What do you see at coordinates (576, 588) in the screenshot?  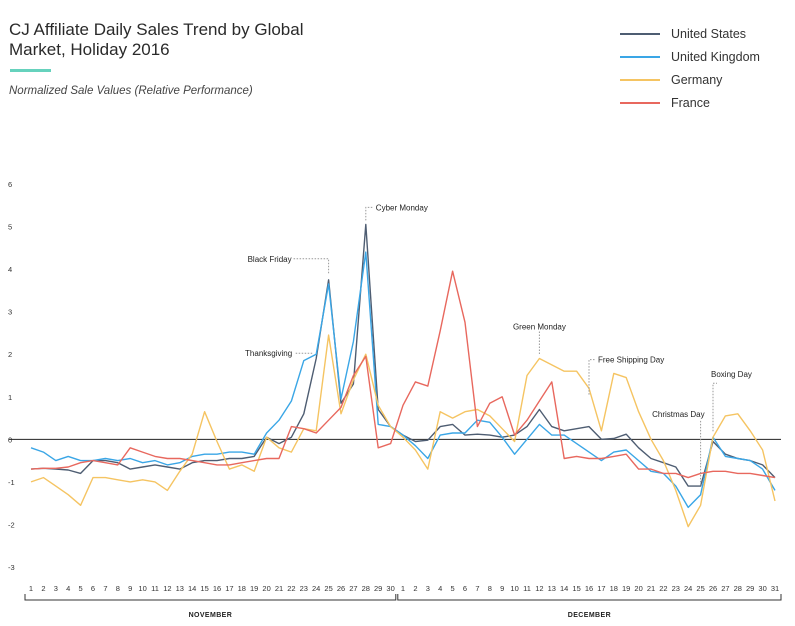 I see `x-tick-label: 15` at bounding box center [576, 588].